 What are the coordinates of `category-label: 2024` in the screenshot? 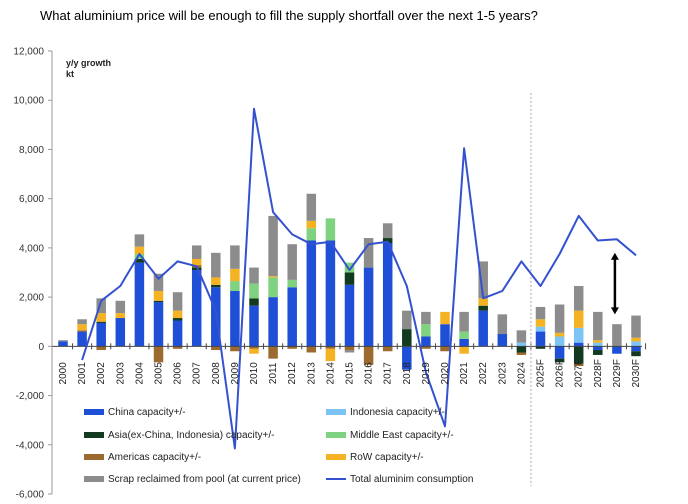 It's located at (521, 373).